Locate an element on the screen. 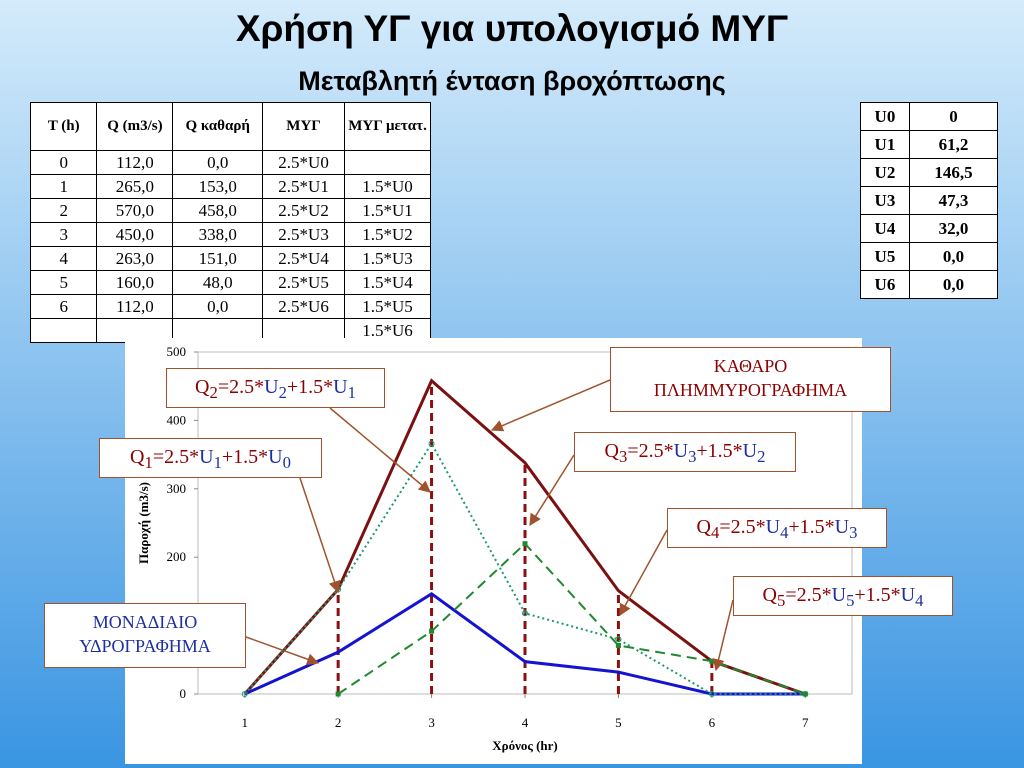 The height and width of the screenshot is (768, 1024). table-cell: 265,0 is located at coordinates (135, 186).